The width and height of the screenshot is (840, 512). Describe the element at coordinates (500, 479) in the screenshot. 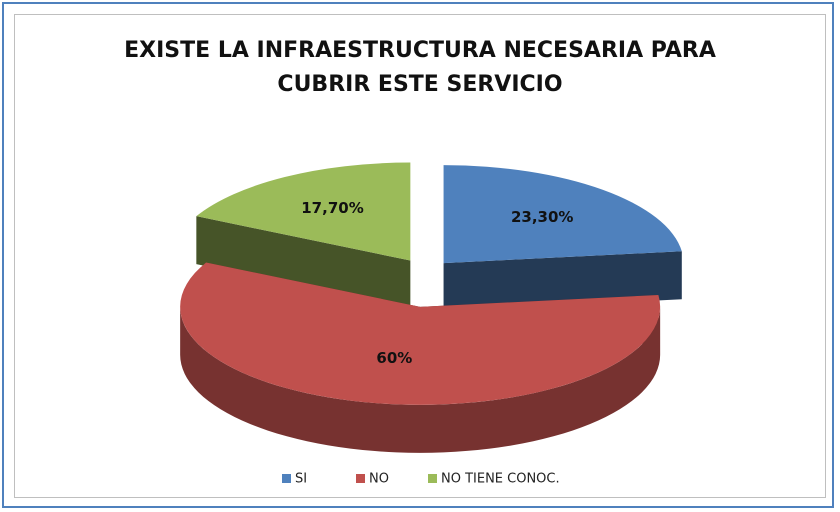

I see `legend-label: NO TIENE CONOC.` at that location.